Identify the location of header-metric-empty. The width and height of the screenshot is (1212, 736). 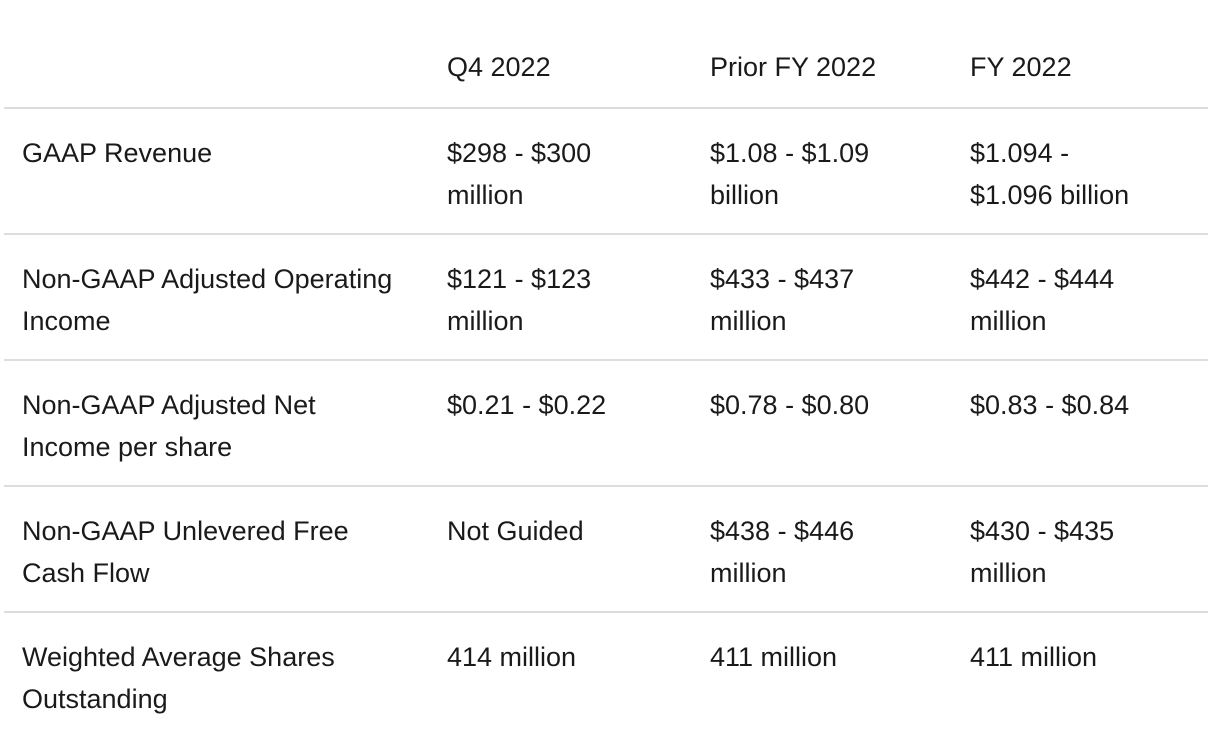
(225, 54).